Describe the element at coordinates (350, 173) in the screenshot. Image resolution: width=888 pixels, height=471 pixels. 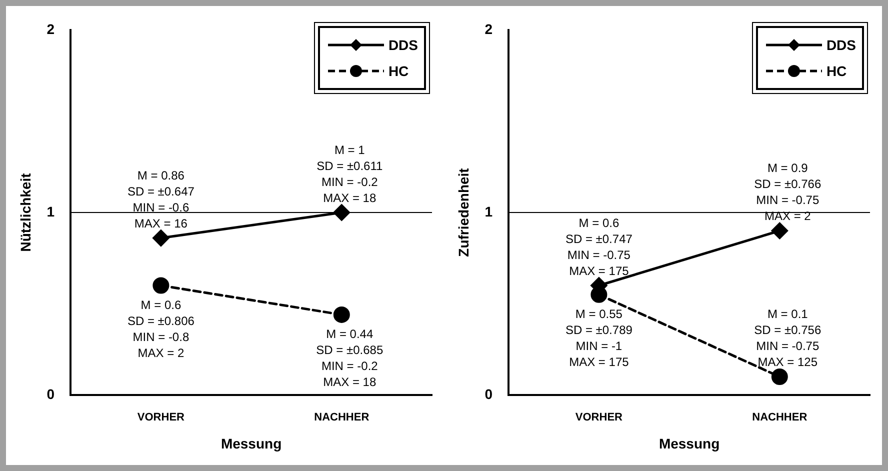
I see `annotation: M = 1 SD = ±0.611 MIN = -0.2 MAX = 18` at that location.